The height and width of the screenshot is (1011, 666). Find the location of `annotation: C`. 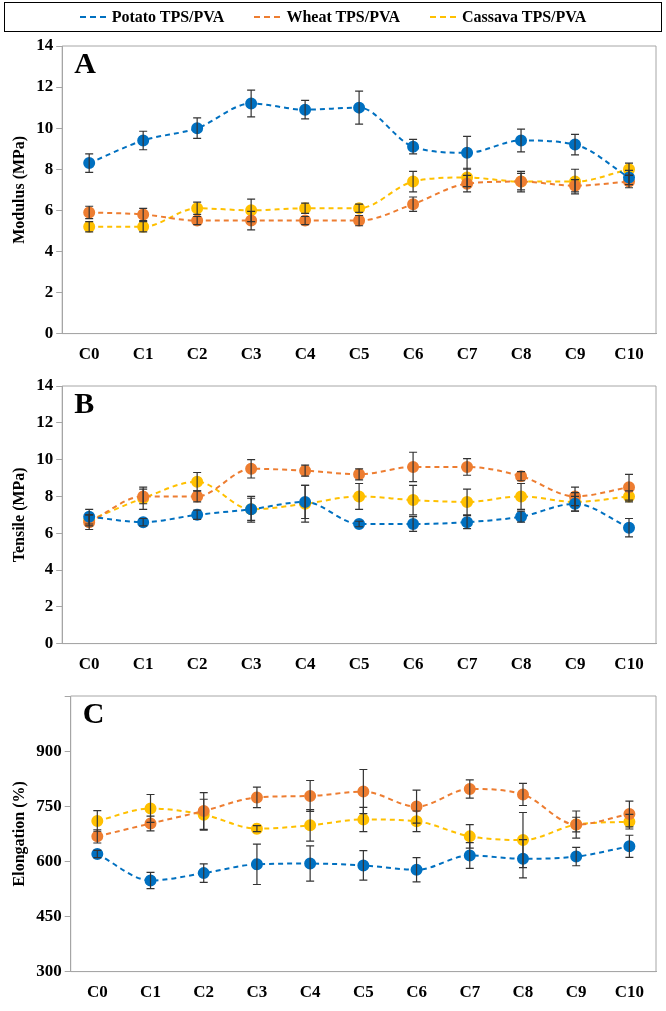

annotation: C is located at coordinates (93, 712).